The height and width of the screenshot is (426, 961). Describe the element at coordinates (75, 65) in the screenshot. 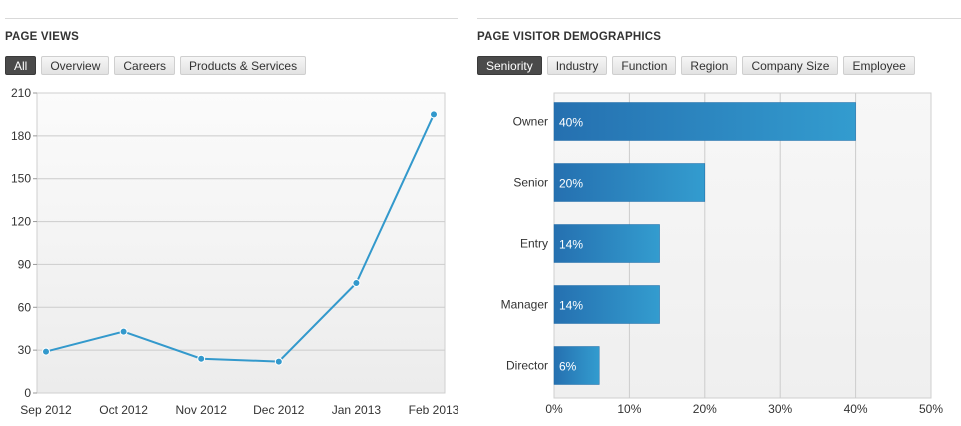

I see `tab-overview: Overview` at that location.